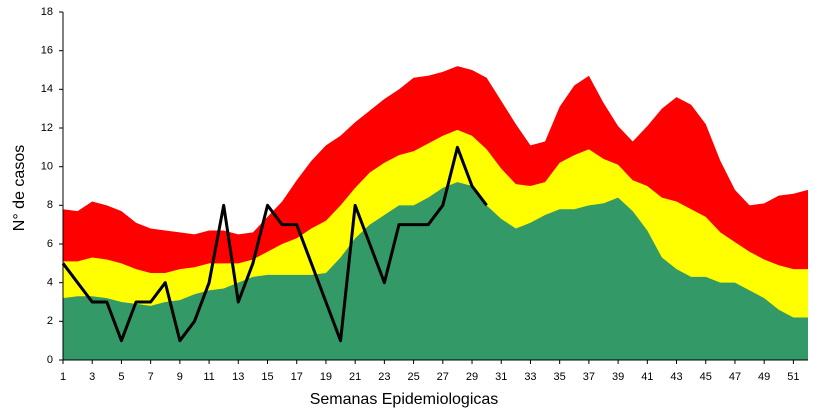 The height and width of the screenshot is (414, 817). What do you see at coordinates (267, 377) in the screenshot?
I see `x-tick-label: 15` at bounding box center [267, 377].